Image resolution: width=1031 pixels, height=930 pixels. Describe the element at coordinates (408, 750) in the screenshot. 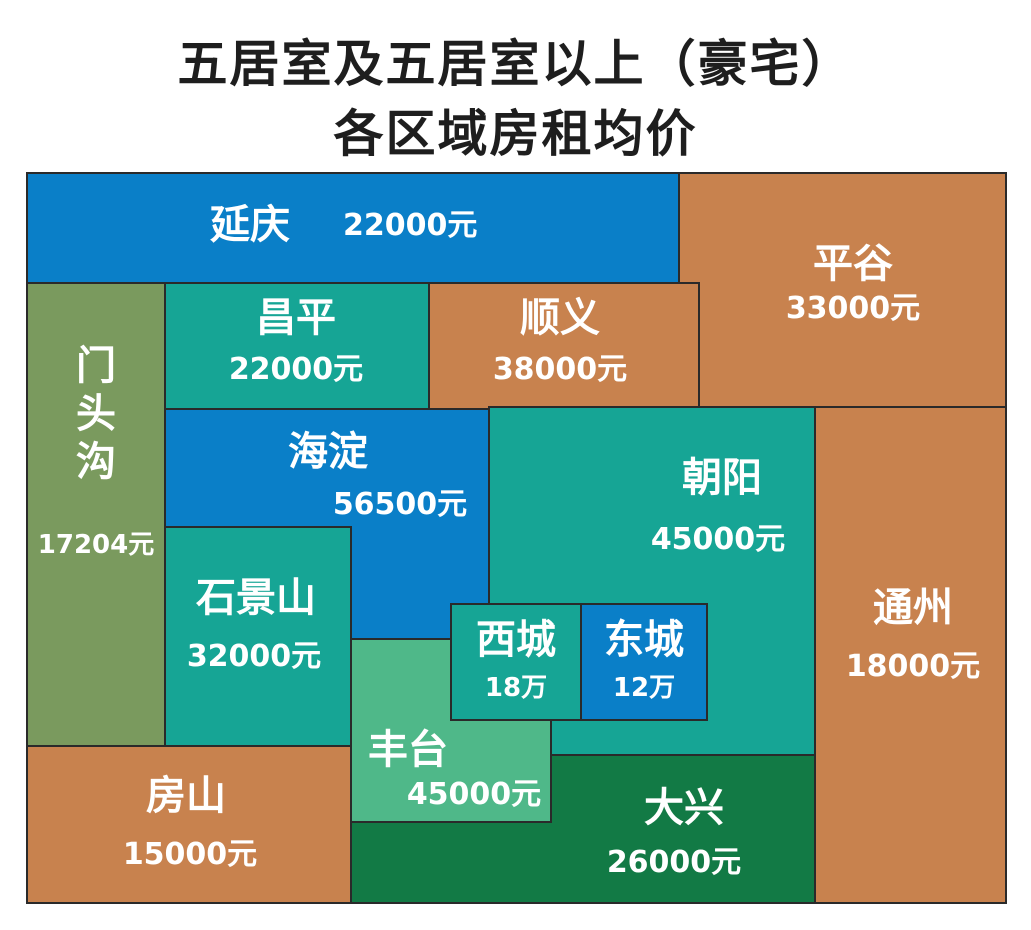

I see `fengtai-name: 丰台` at that location.